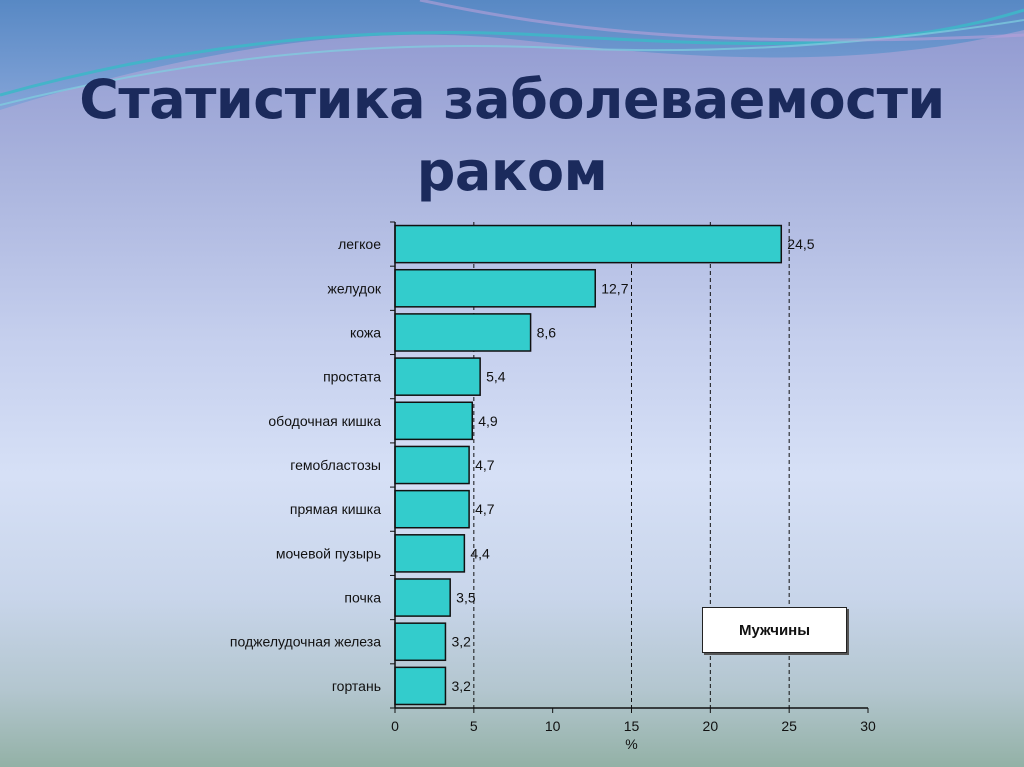 The image size is (1024, 767). I want to click on bar-value-label: 4,4, so click(480, 553).